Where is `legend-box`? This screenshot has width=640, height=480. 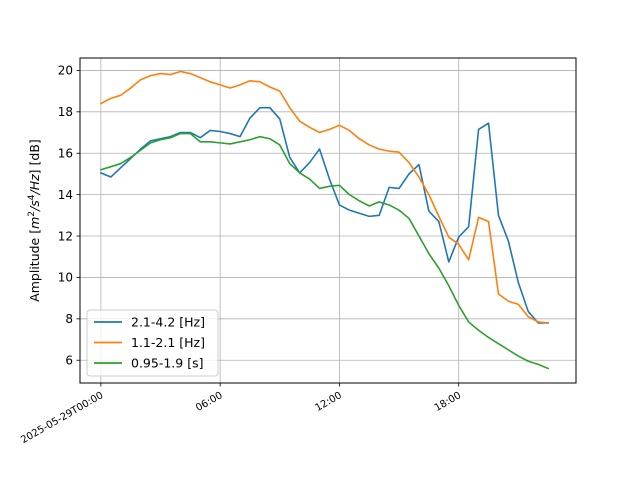 legend-box is located at coordinates (152, 343).